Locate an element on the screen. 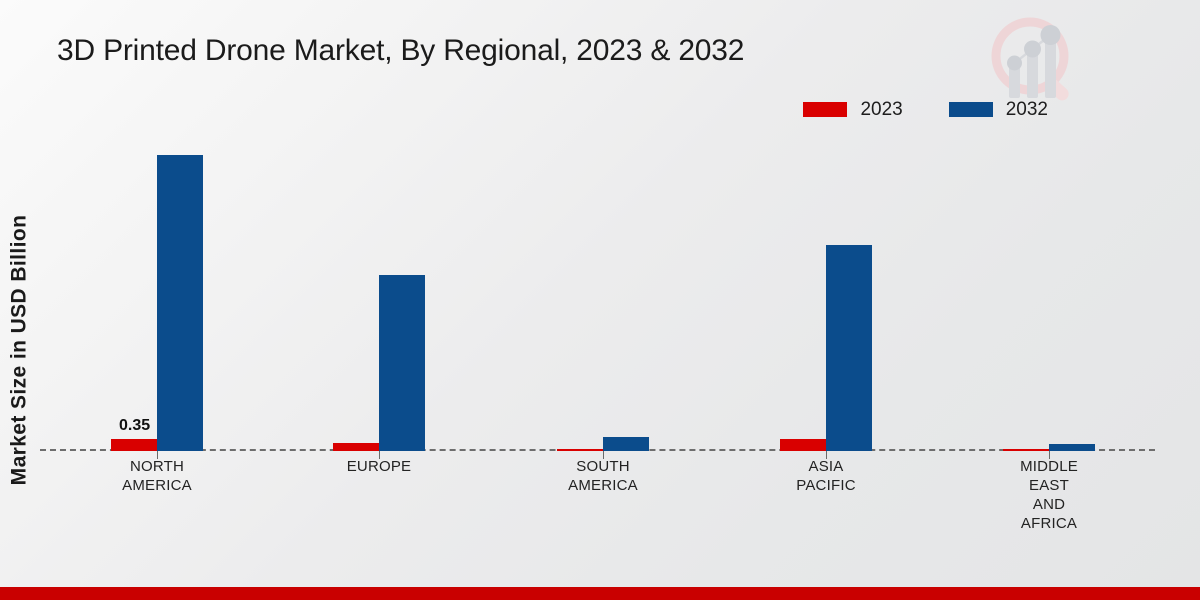  category-label-line: AFRICA is located at coordinates (1049, 523).